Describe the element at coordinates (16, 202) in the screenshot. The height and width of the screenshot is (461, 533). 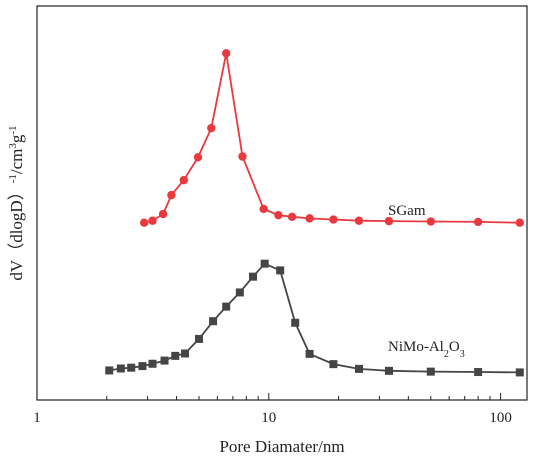
I see `y-axis-label: dV（dlogD）-1/cm3g-1` at that location.